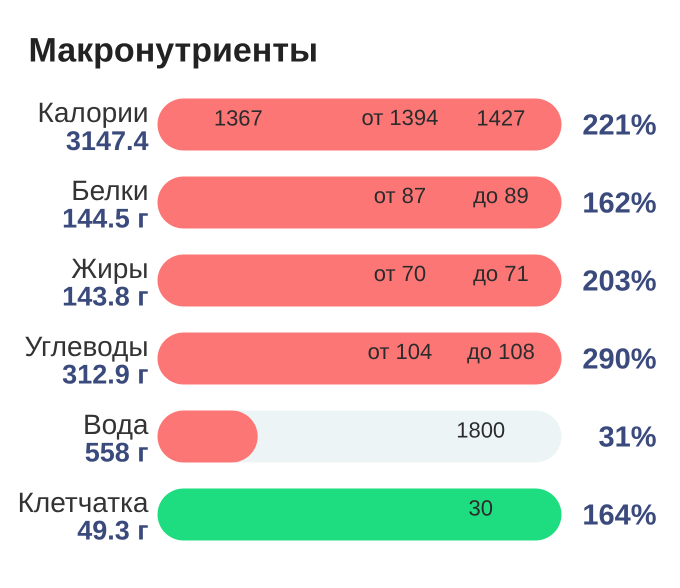 This screenshot has width=680, height=588. What do you see at coordinates (115, 438) in the screenshot?
I see `category-label: Вода 558 г` at bounding box center [115, 438].